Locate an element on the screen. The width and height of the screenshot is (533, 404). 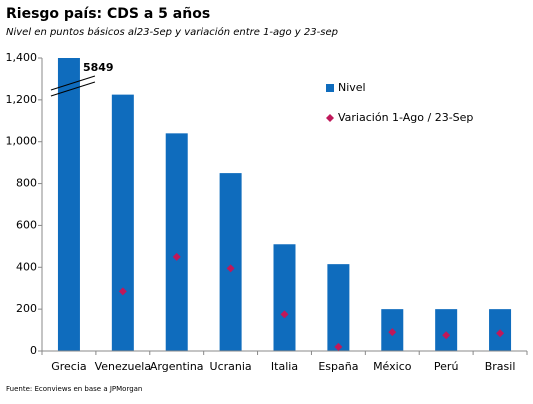
x-tick-label: Grecia is located at coordinates (68, 366).